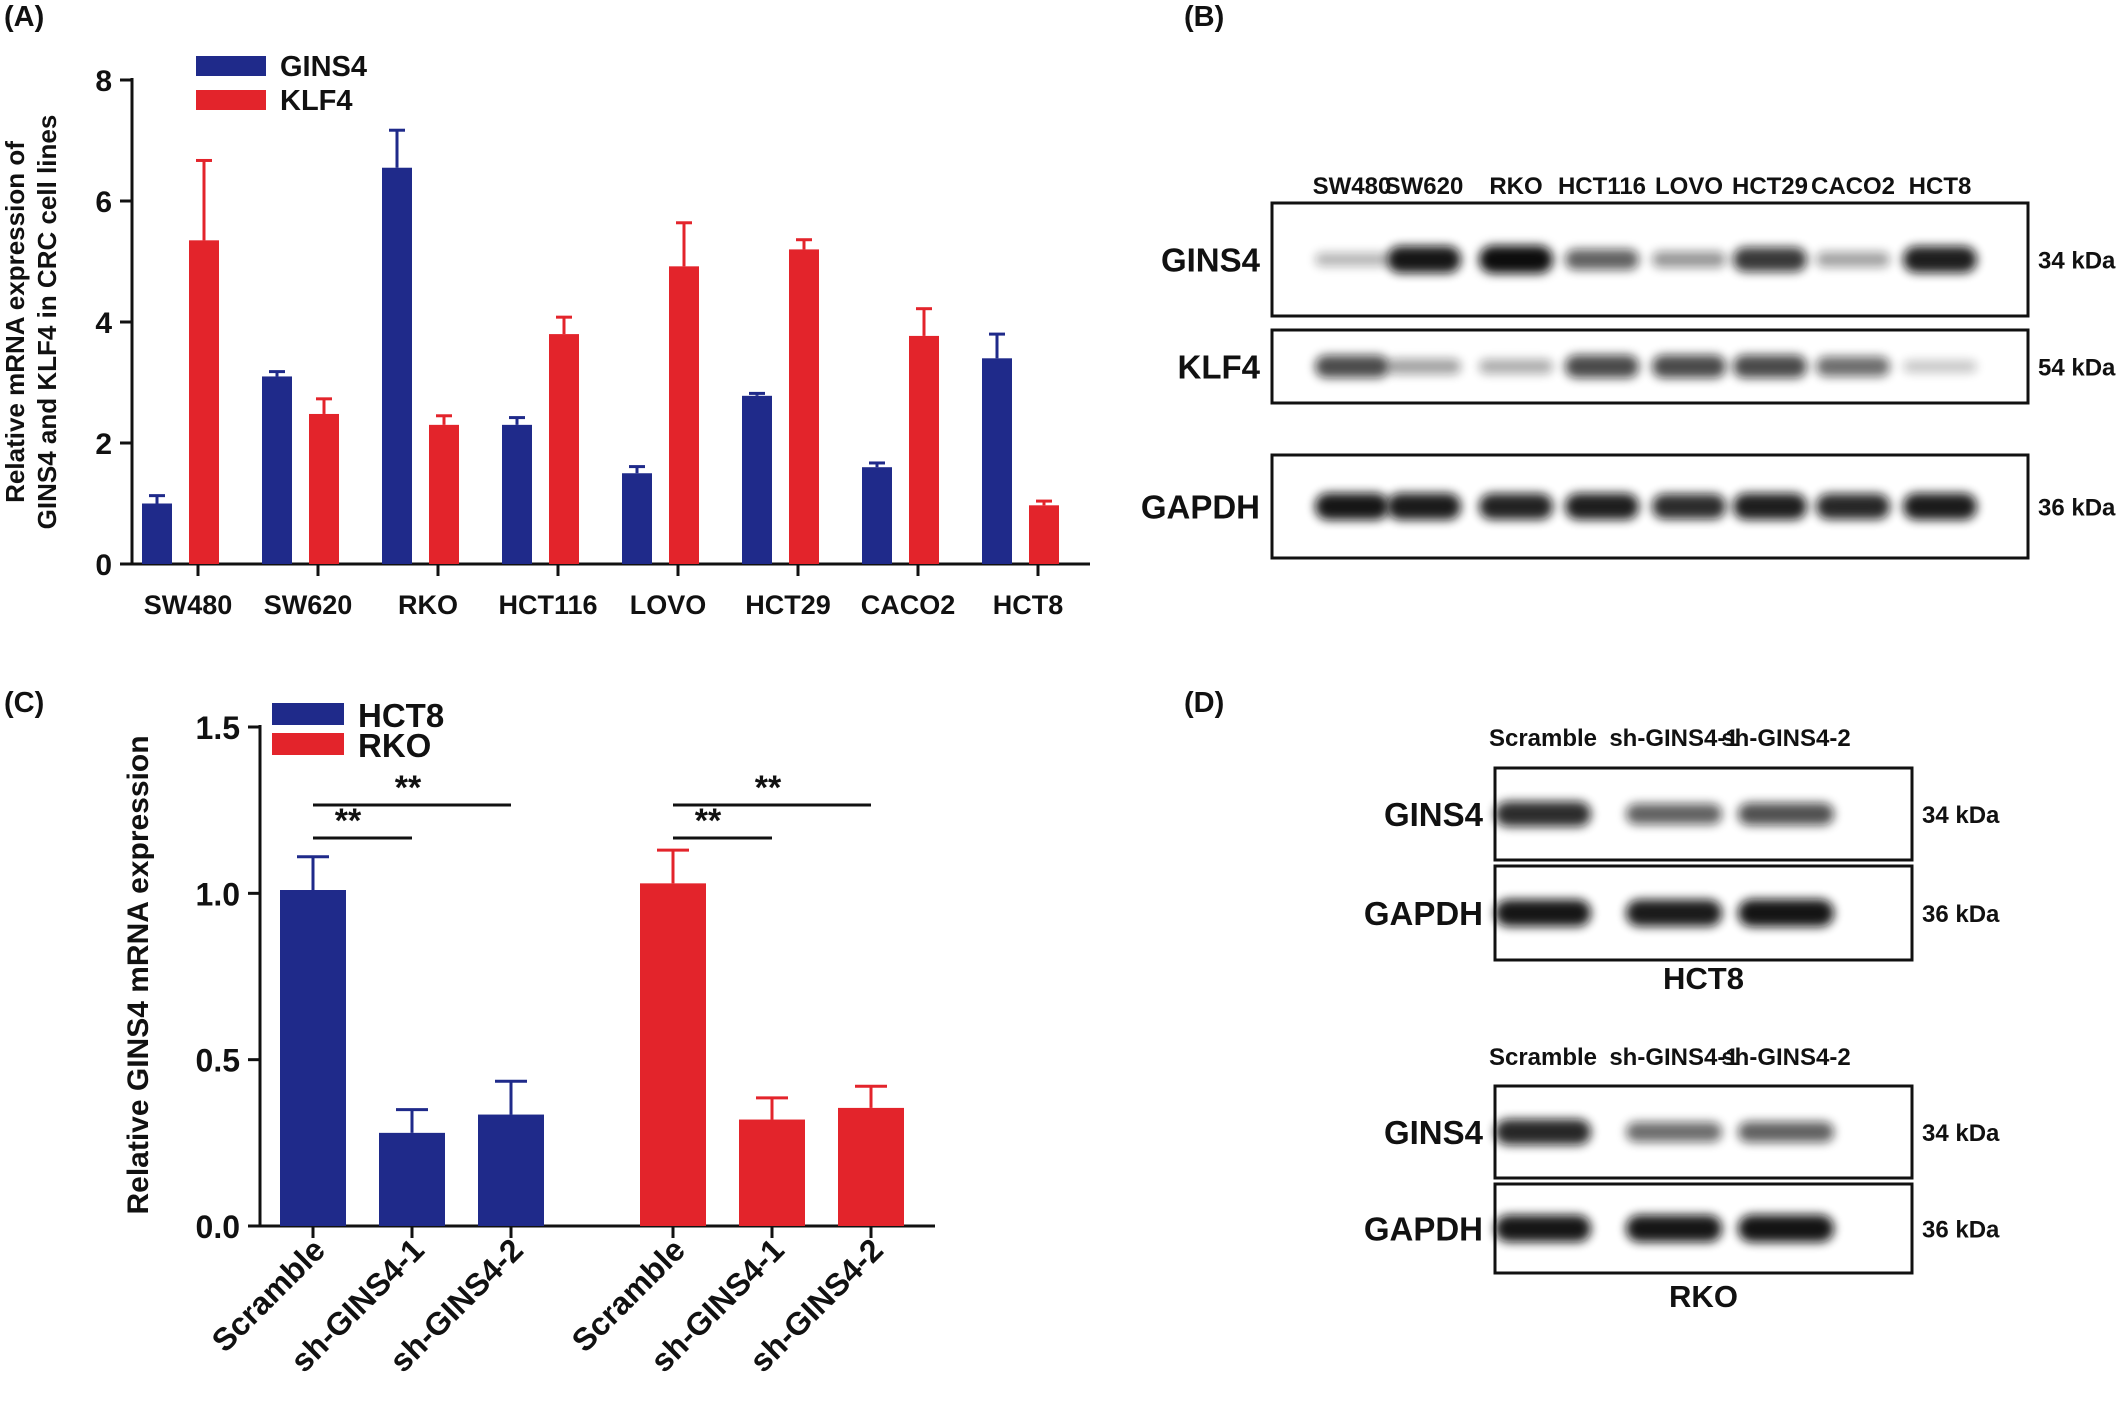 The height and width of the screenshot is (1403, 2128). Describe the element at coordinates (313, 1058) in the screenshot. I see `bar-hct8-scramble` at that location.